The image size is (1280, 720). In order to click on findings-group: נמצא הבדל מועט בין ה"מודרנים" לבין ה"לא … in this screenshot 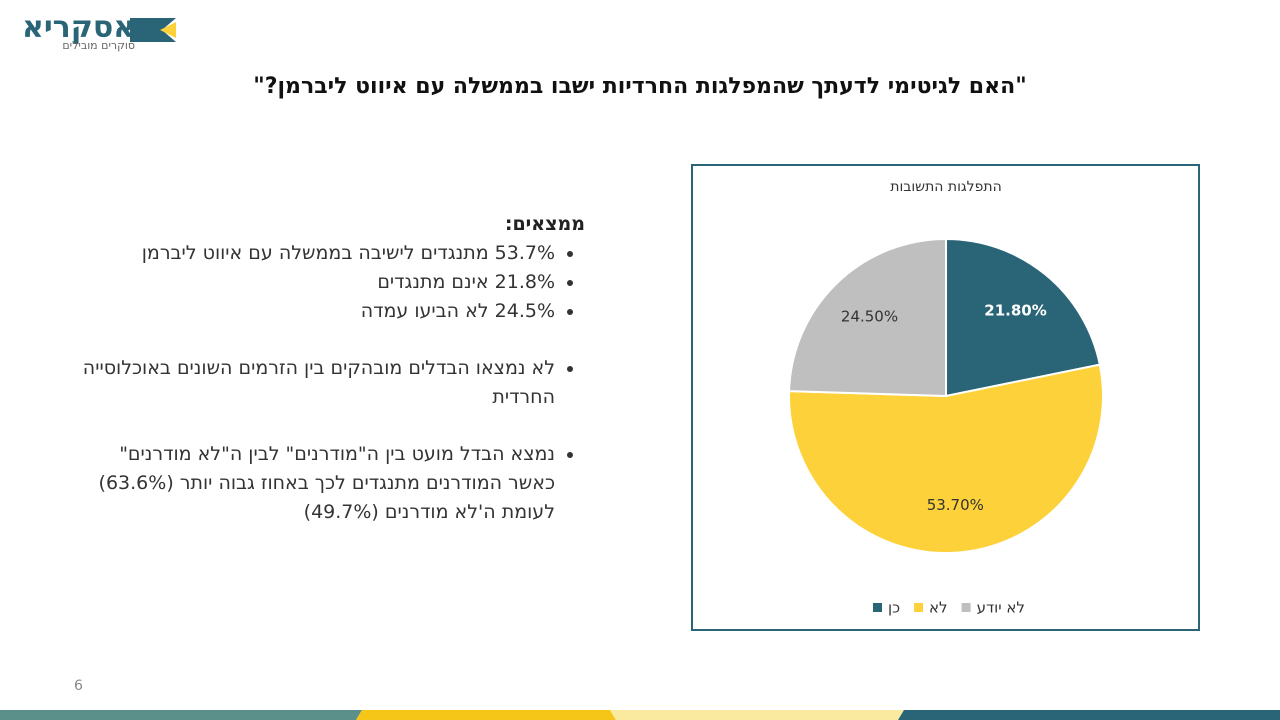, I will do `click(327, 483)`.